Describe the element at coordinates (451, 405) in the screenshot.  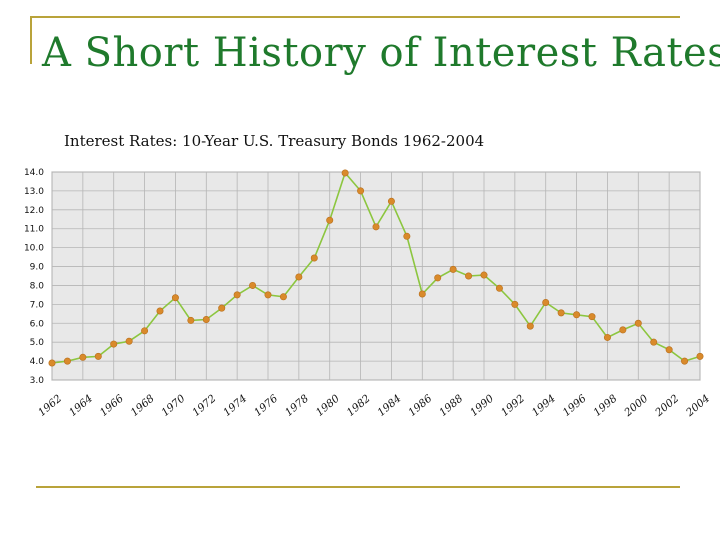
I see `x-tick-label: 1988` at that location.